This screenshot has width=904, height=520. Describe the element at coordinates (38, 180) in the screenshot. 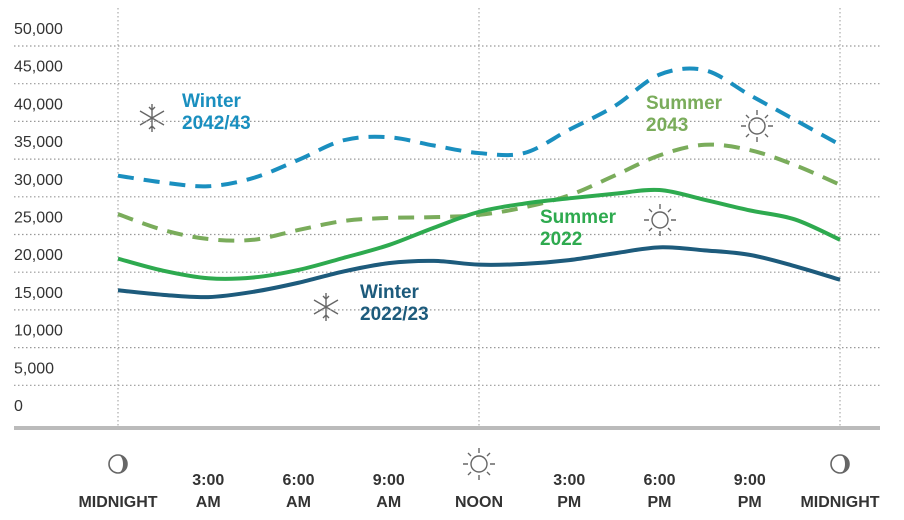

I see `y-tick-label: 30,000` at that location.